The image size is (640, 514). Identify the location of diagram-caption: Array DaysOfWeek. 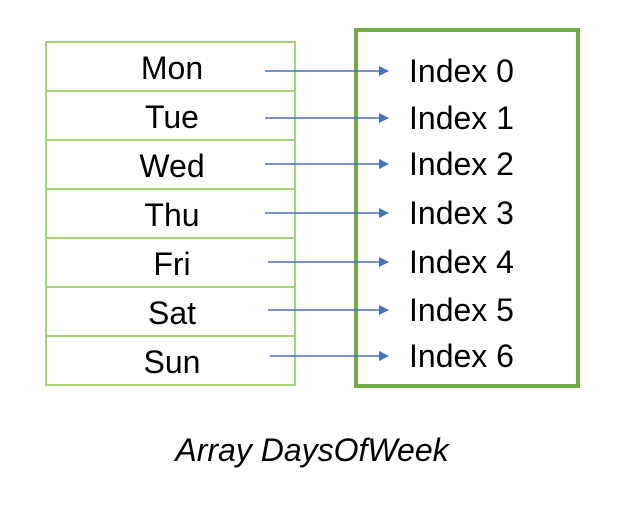
(311, 450).